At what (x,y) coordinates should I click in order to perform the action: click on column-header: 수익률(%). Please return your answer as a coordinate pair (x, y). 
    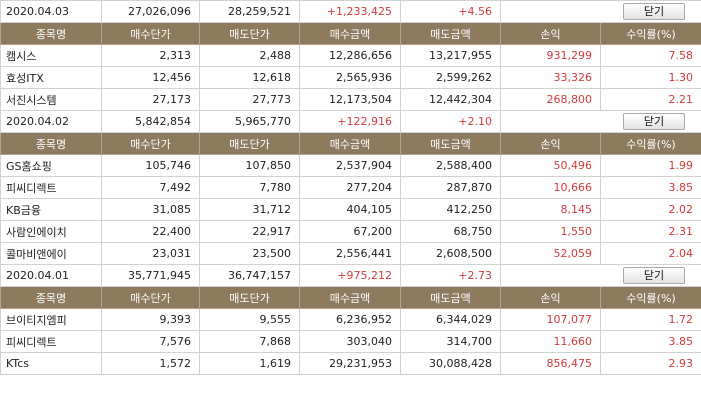
    Looking at the image, I should click on (650, 33).